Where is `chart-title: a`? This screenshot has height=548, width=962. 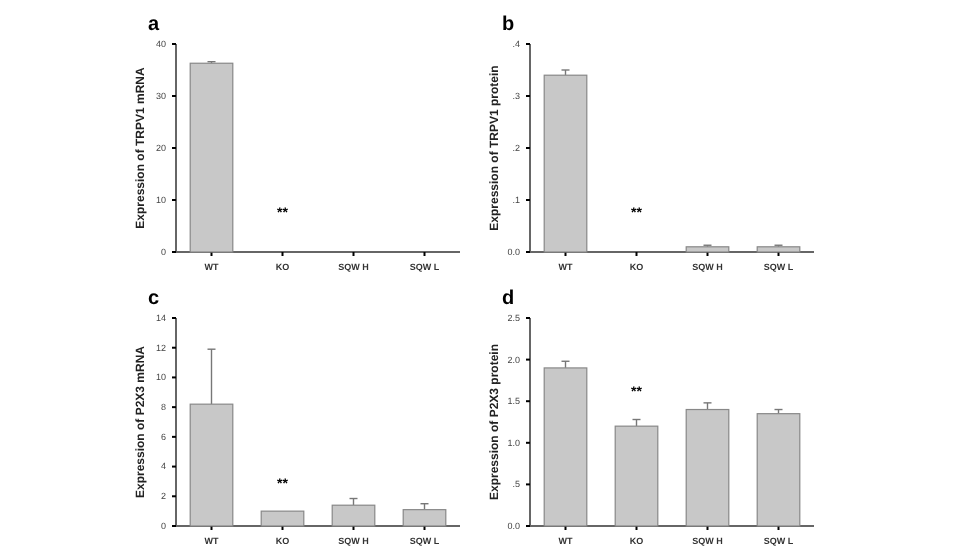
chart-title: a is located at coordinates (154, 25).